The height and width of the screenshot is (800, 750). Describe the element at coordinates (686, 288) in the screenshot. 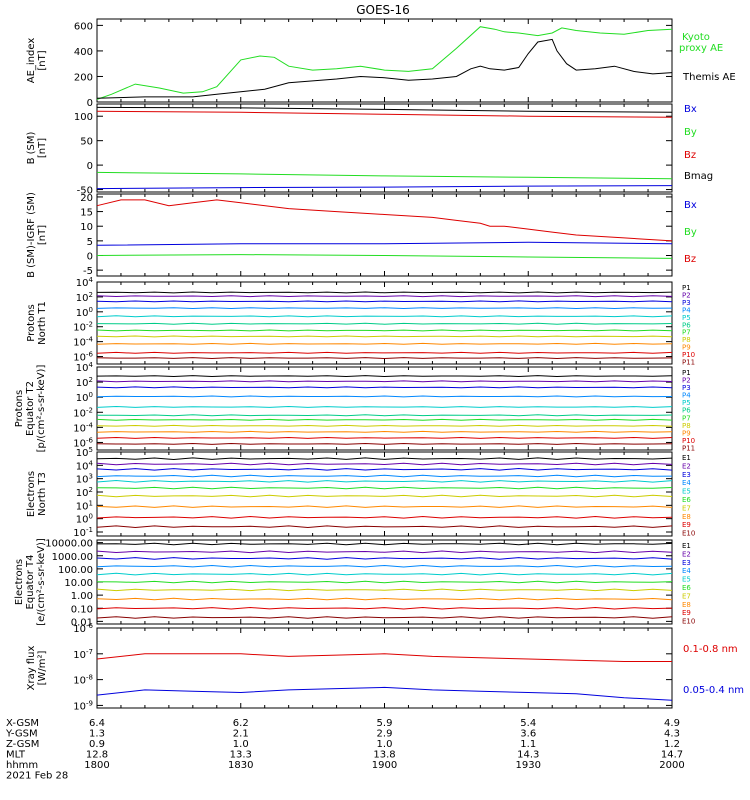

I see `legend-p1: P1` at that location.